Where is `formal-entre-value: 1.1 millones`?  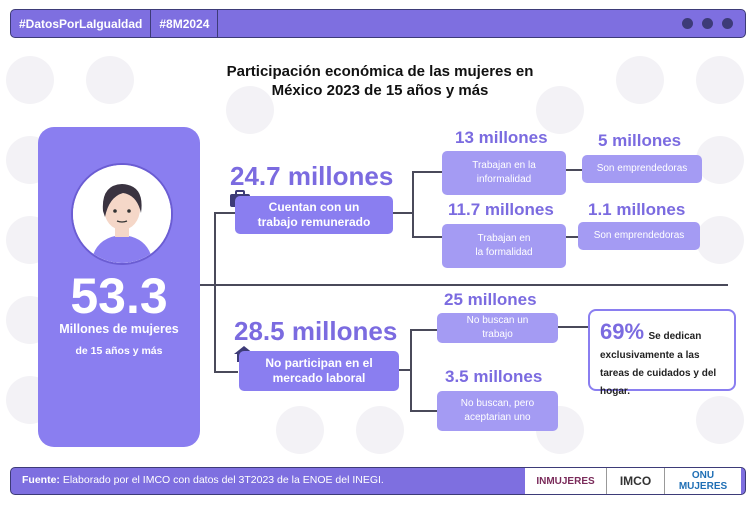 formal-entre-value: 1.1 millones is located at coordinates (637, 209).